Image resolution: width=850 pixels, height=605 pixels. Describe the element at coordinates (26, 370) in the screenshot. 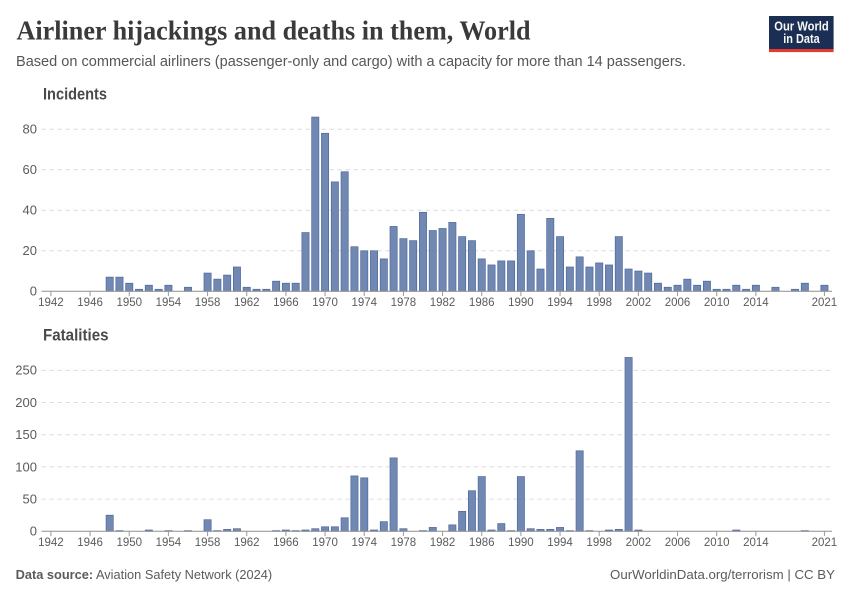

I see `svg-text: 250` at that location.